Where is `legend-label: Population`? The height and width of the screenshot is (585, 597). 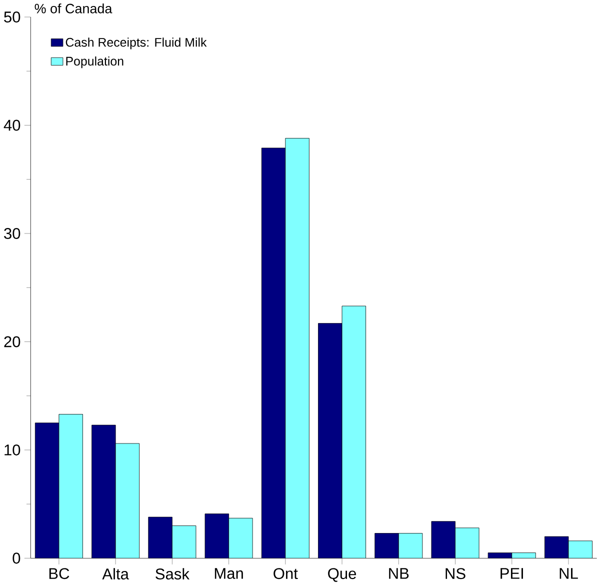 legend-label: Population is located at coordinates (95, 62).